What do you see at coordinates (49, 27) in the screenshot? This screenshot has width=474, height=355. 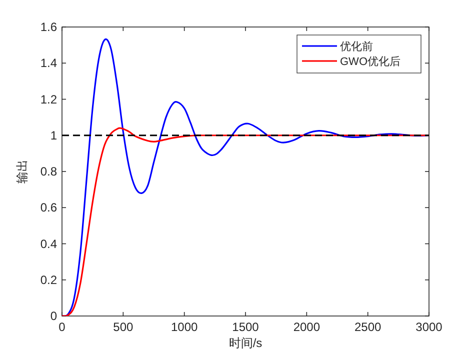 I see `y-tick-label: 1.6` at bounding box center [49, 27].